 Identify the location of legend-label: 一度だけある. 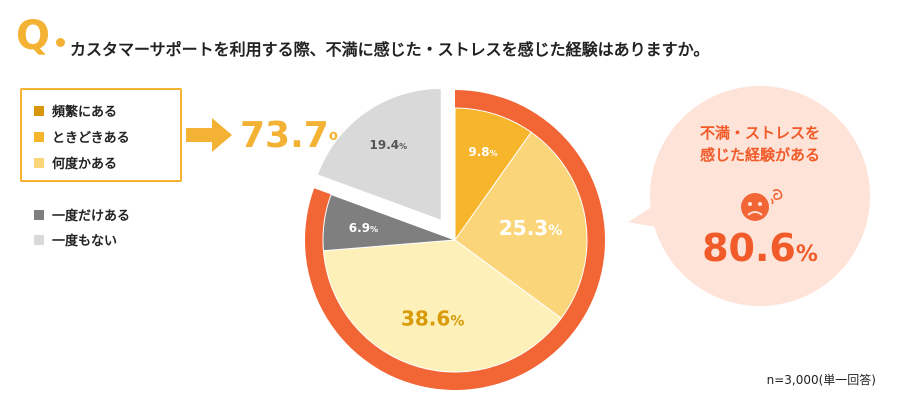
(91, 216).